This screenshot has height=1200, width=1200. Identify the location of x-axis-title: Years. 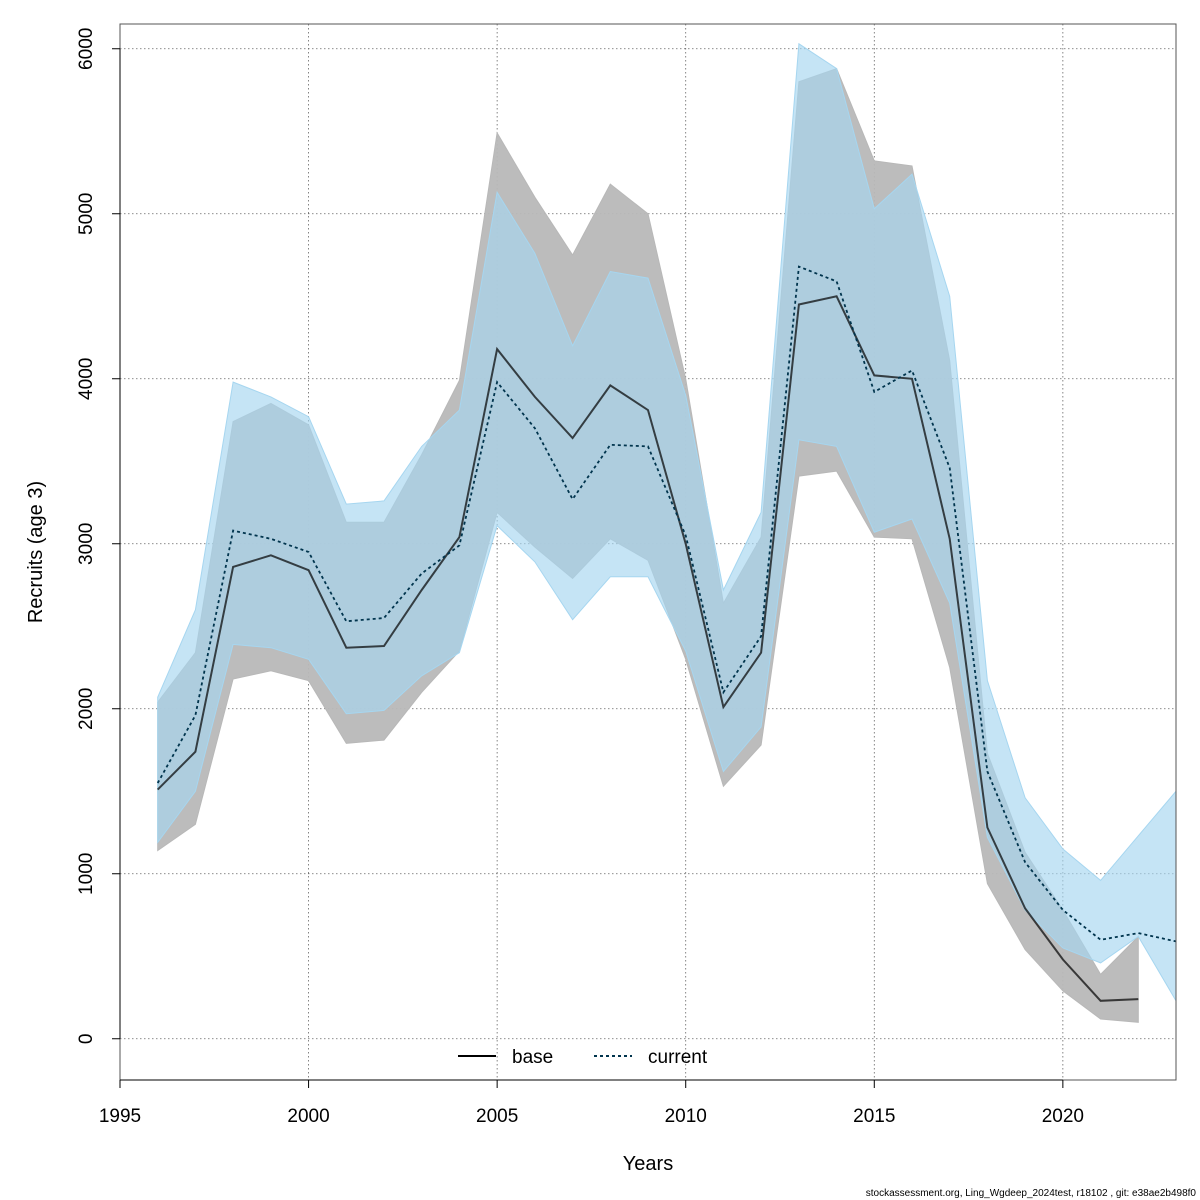
(648, 1164).